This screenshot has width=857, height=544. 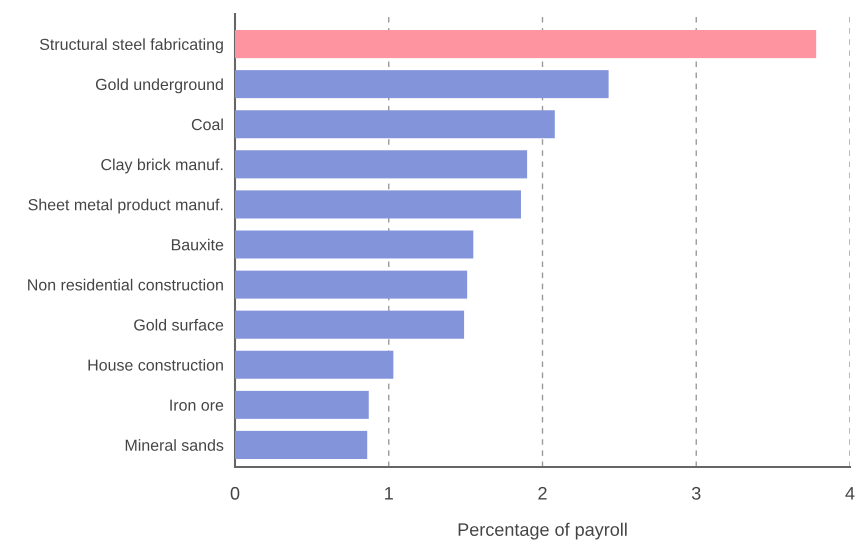 I want to click on x-axis-title: Percentage of payroll, so click(x=542, y=531).